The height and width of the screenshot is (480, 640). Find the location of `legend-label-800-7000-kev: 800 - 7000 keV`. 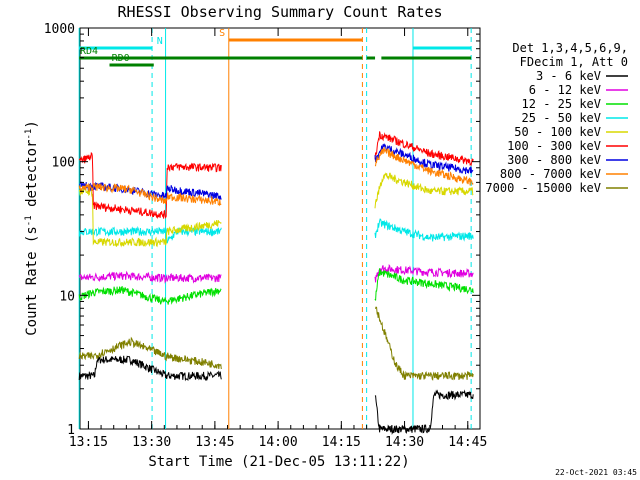

legend-label-800-7000-kev: 800 - 7000 keV is located at coordinates (550, 174).